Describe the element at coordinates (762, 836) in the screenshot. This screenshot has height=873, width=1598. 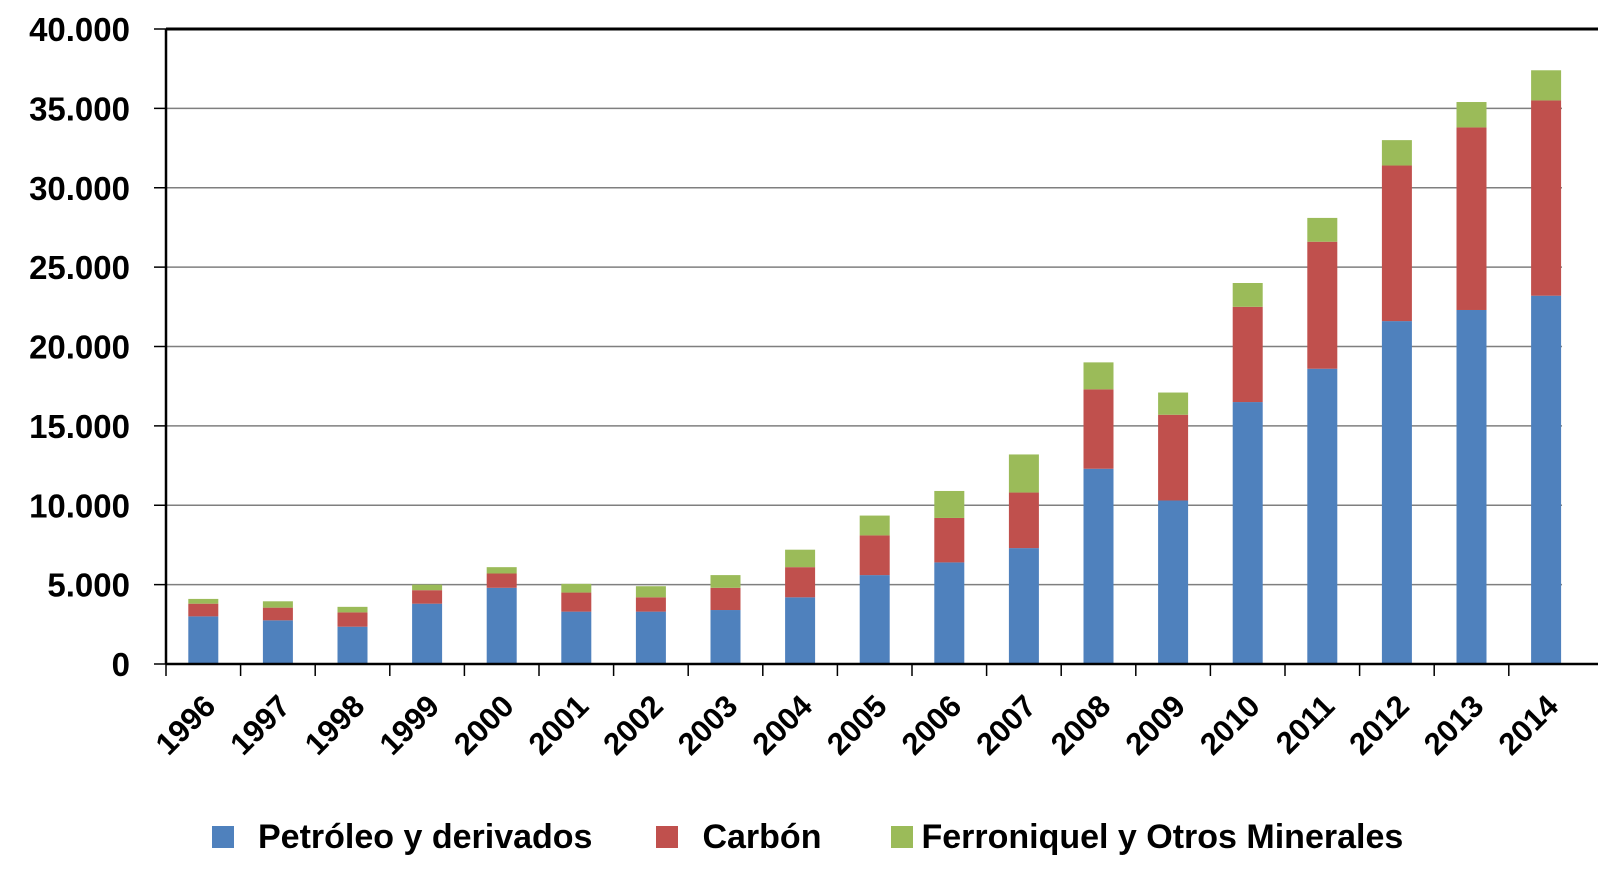
I see `legend-label-carbon: Carbón` at that location.